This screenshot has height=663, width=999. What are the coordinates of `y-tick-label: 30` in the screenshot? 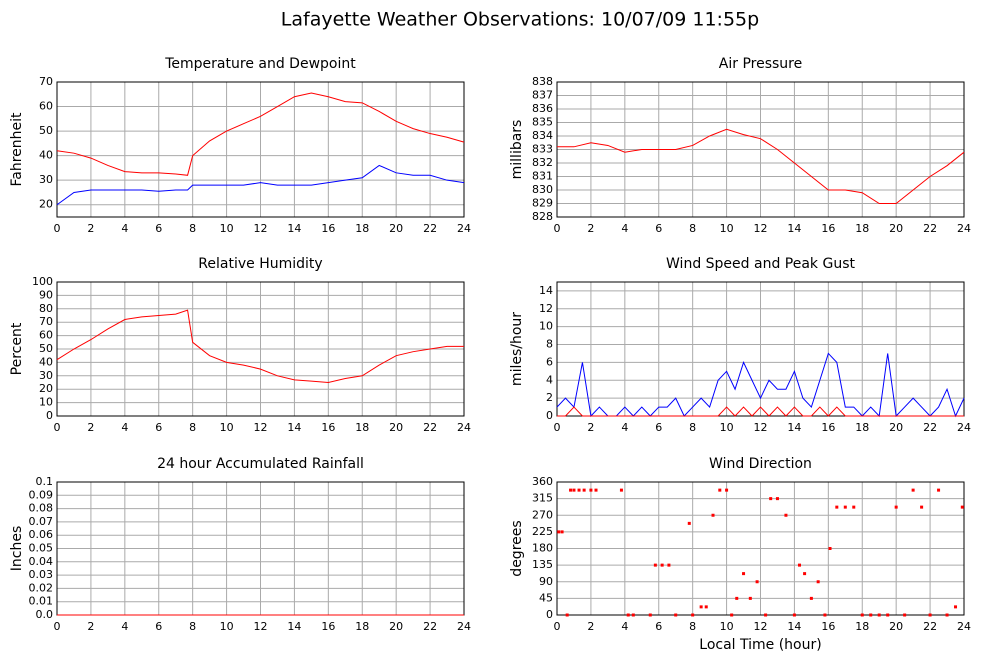 It's located at (46, 179).